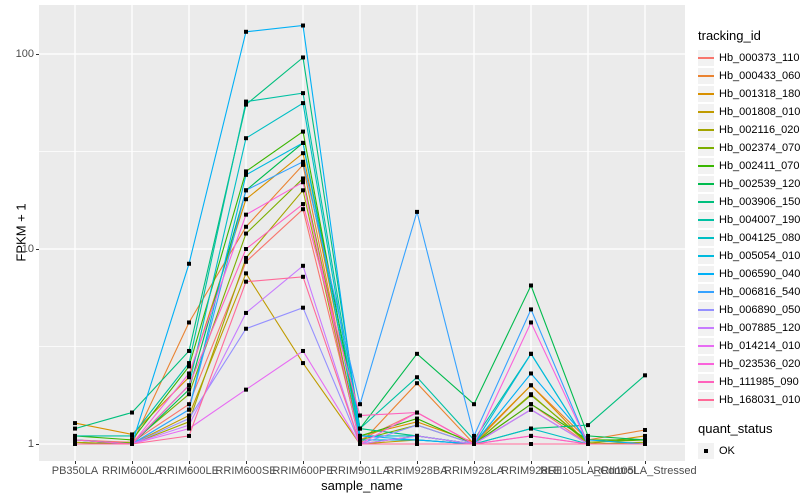 The image size is (800, 500). What do you see at coordinates (759, 364) in the screenshot?
I see `legend-label: Hb_023536_020` at bounding box center [759, 364].